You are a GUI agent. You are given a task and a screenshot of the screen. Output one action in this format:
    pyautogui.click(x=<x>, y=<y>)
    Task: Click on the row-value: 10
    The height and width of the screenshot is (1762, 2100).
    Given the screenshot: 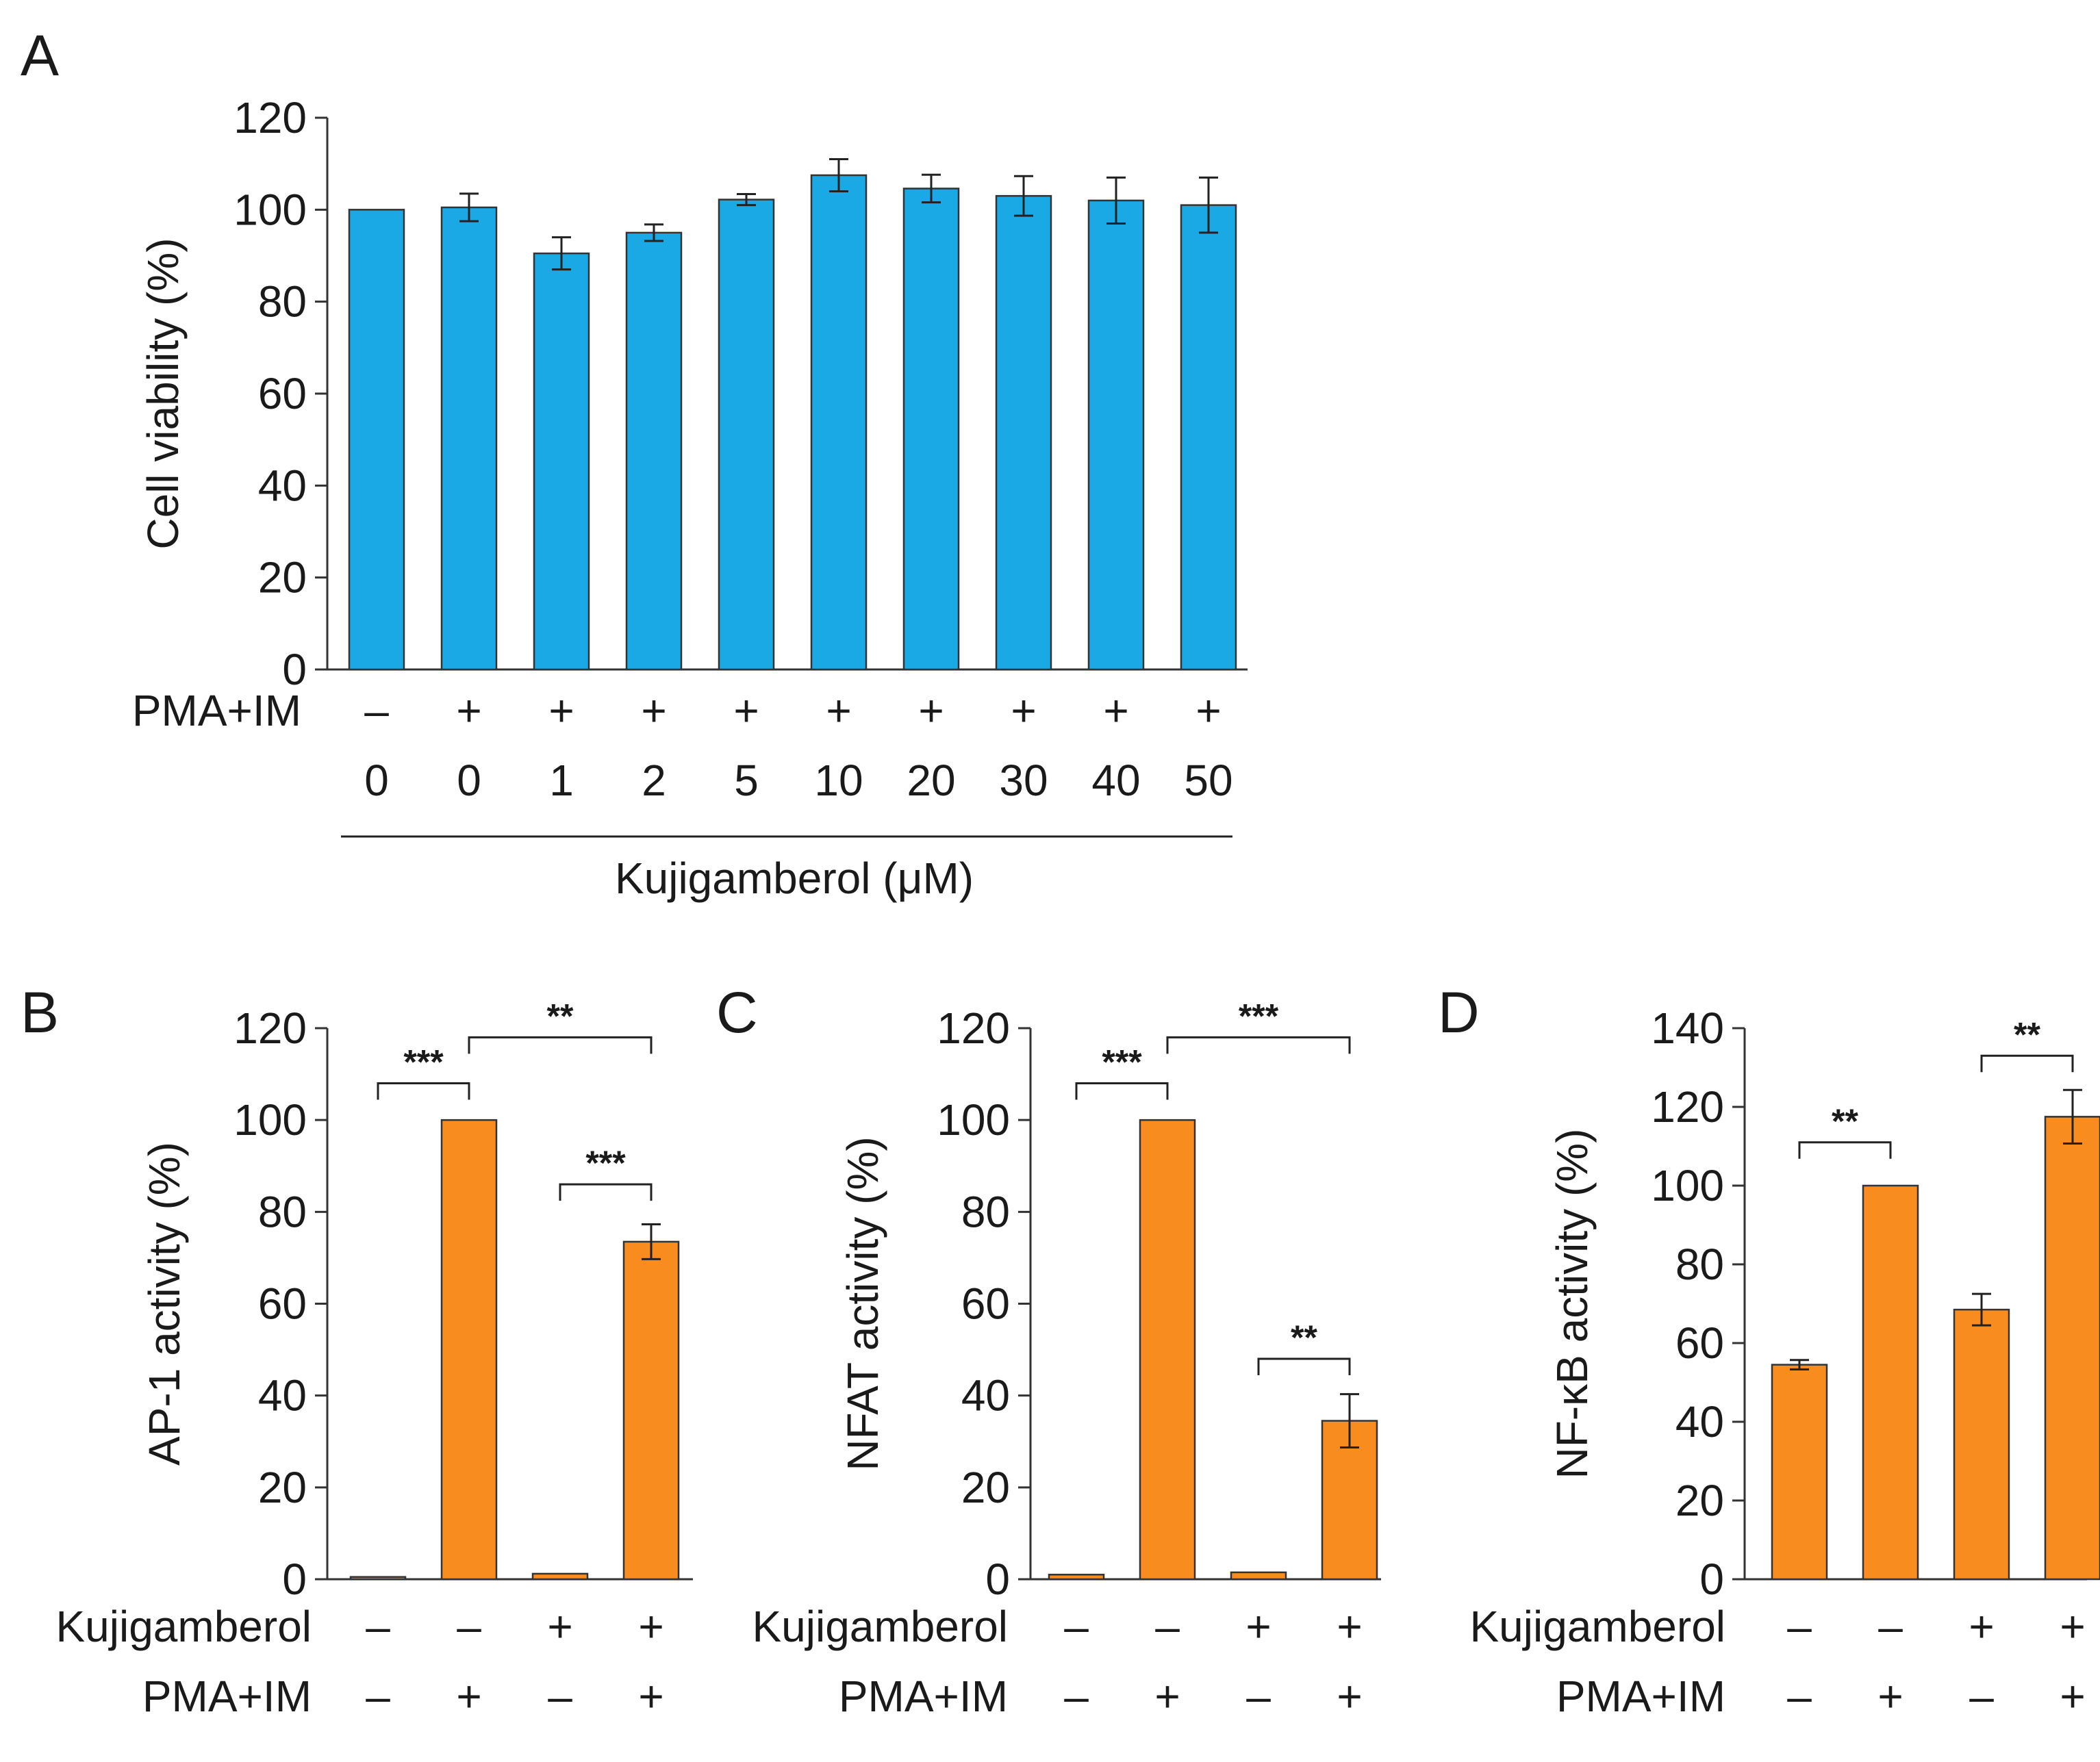 What is the action you would take?
    pyautogui.click(x=838, y=780)
    